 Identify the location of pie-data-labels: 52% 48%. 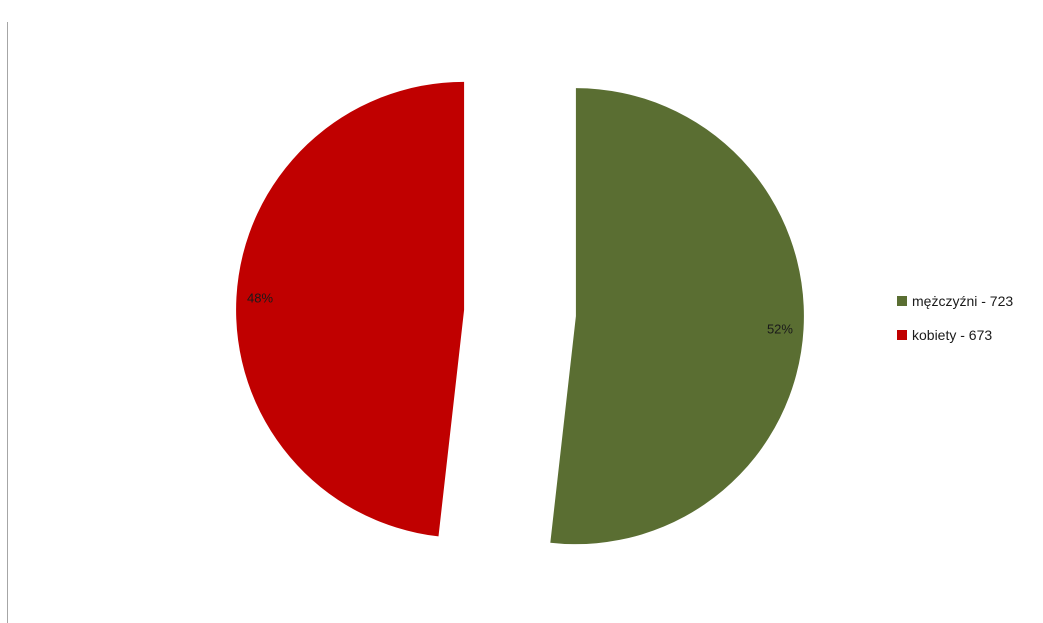
(520, 313).